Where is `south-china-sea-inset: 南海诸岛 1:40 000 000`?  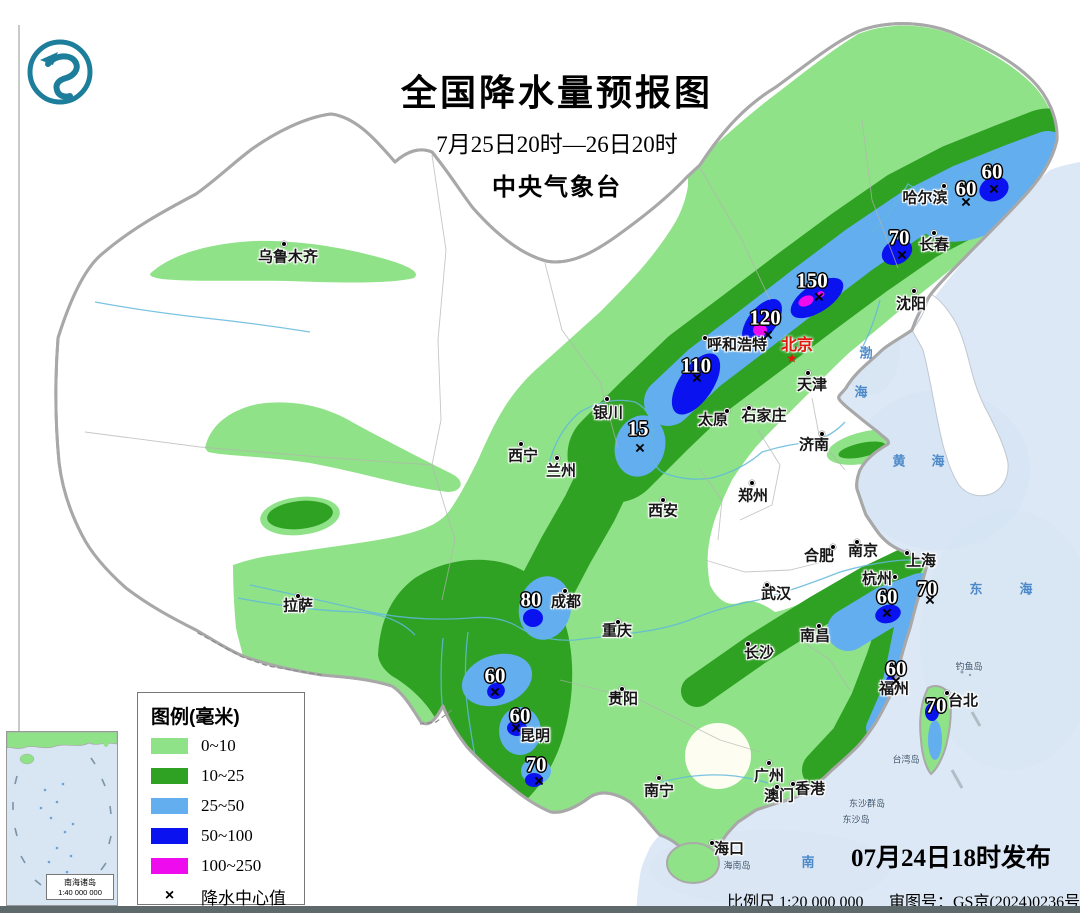
south-china-sea-inset: 南海诸岛 1:40 000 000 is located at coordinates (62, 818).